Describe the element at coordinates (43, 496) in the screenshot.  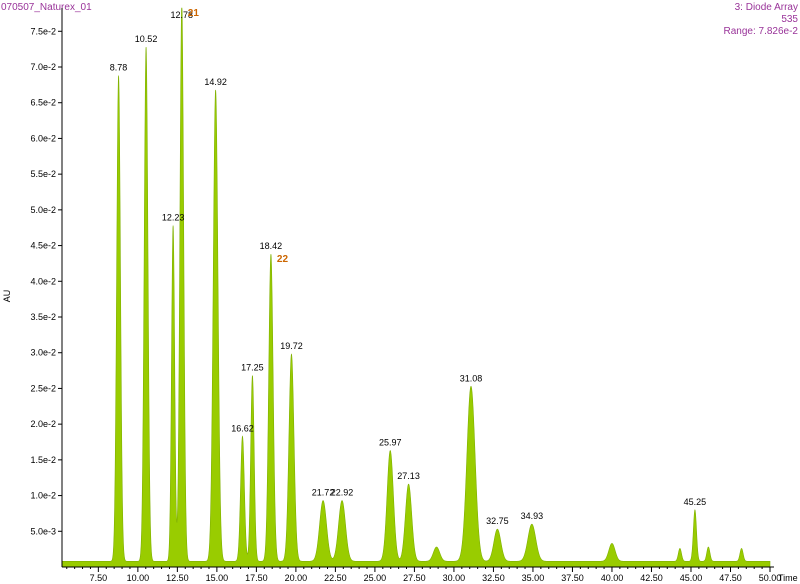
I see `y-tick-label: 1.0e-2` at that location.